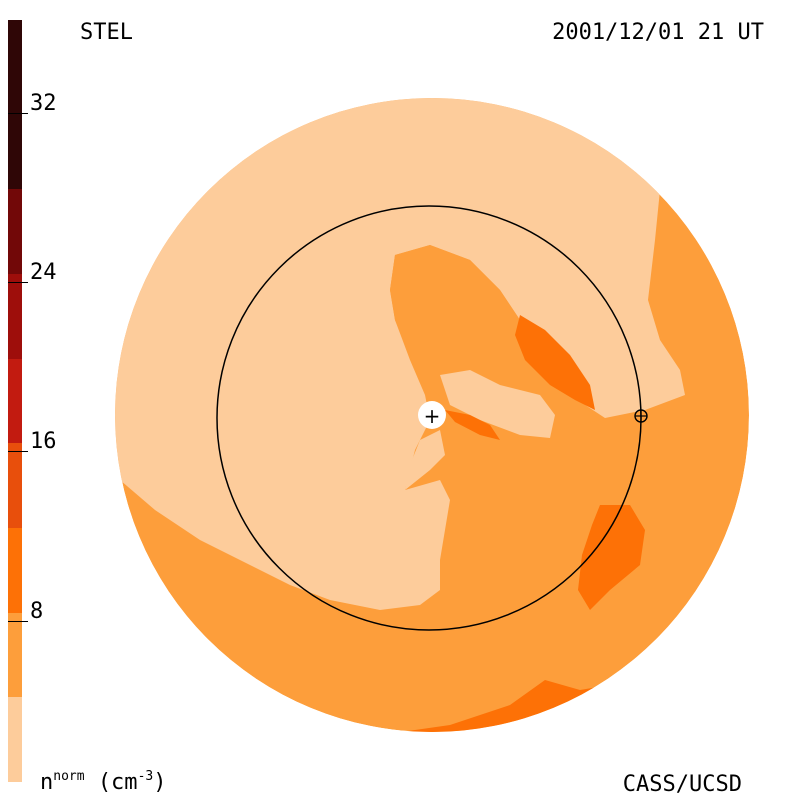 This screenshot has height=800, width=800. I want to click on dark-streak-center, so click(472, 425).